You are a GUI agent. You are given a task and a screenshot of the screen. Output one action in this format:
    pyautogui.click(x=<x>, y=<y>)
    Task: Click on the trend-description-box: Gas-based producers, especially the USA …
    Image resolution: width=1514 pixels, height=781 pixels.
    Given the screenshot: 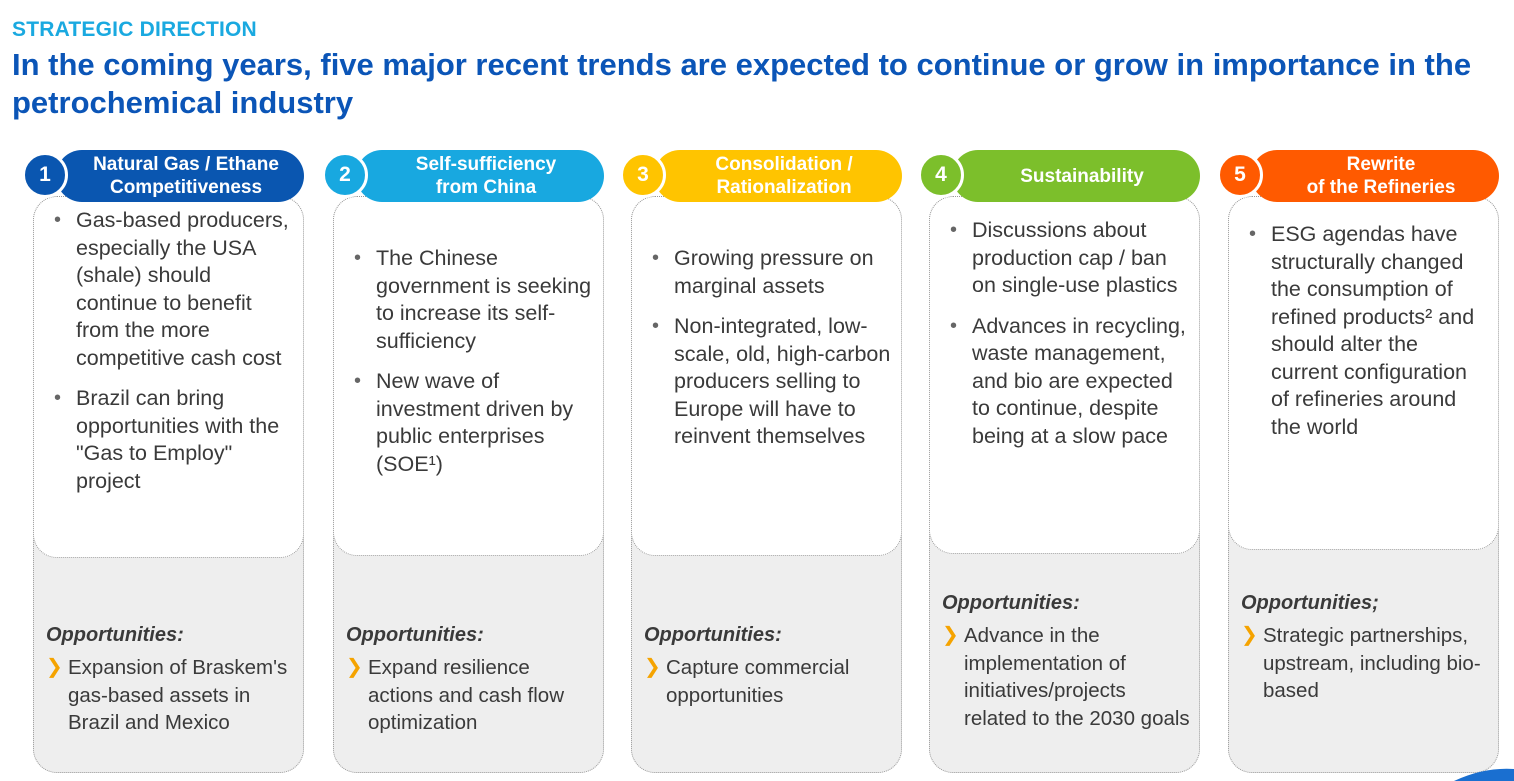 What is the action you would take?
    pyautogui.click(x=168, y=377)
    